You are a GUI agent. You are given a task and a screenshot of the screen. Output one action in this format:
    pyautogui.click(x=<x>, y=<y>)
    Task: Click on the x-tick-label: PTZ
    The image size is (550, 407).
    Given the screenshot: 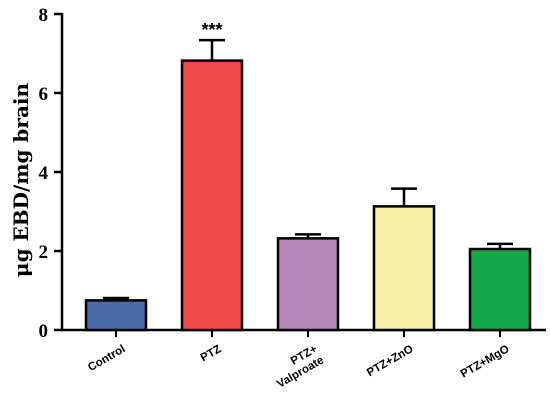 What is the action you would take?
    pyautogui.click(x=211, y=353)
    